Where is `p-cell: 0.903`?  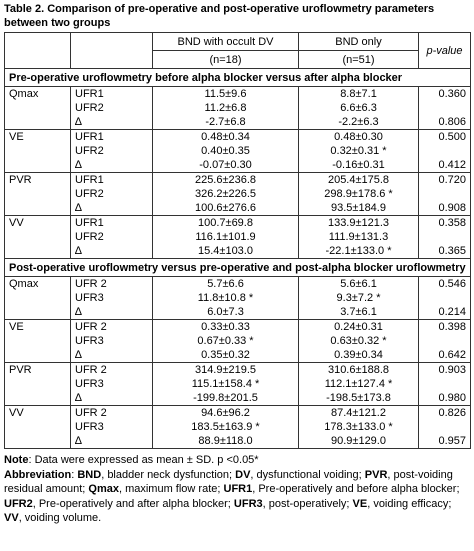
p-cell: 0.903 is located at coordinates (444, 369).